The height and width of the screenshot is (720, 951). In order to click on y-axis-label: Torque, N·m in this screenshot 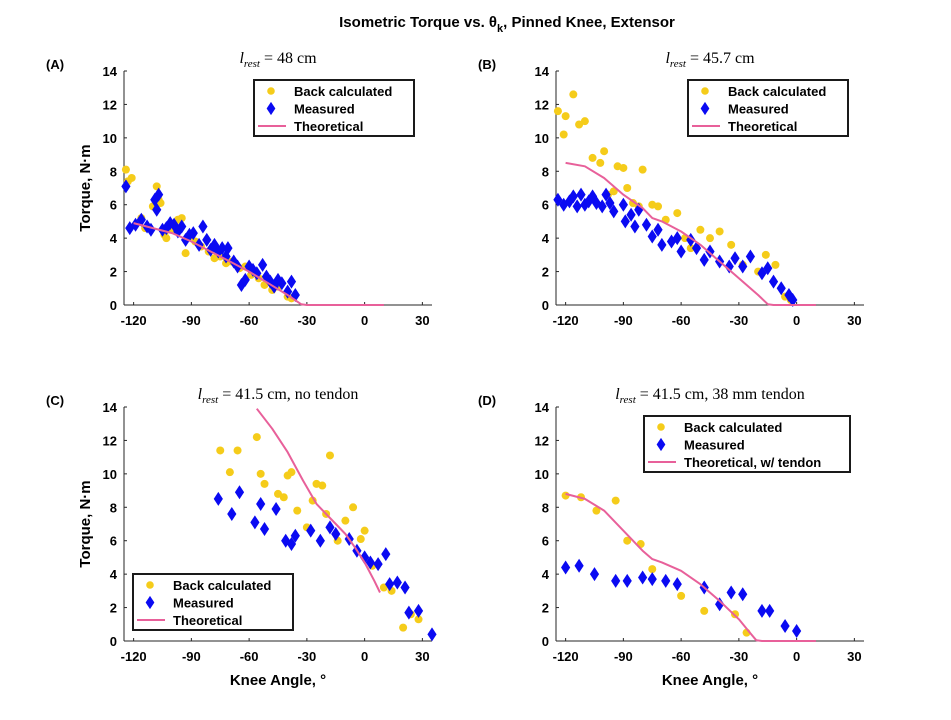, I will do `click(85, 187)`.